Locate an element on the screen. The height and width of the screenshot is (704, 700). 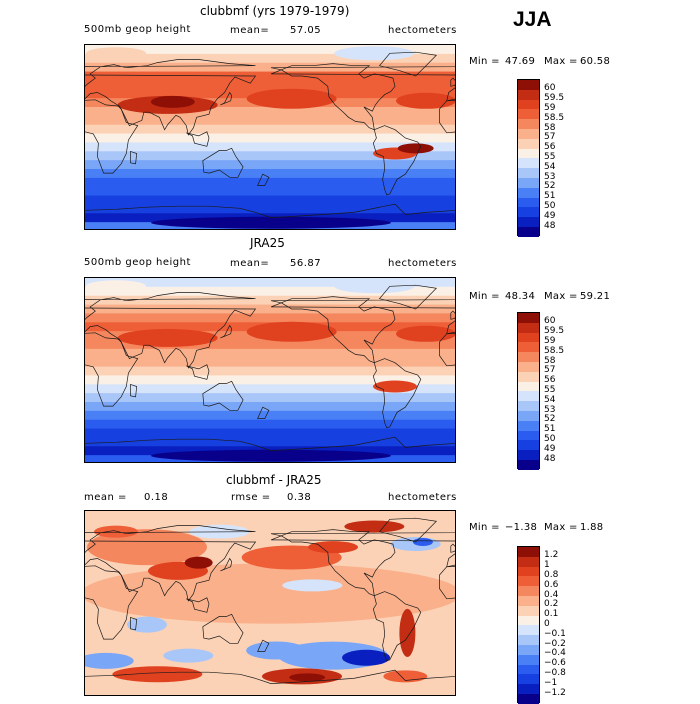
colorbar-label: 0.2 is located at coordinates (551, 604).